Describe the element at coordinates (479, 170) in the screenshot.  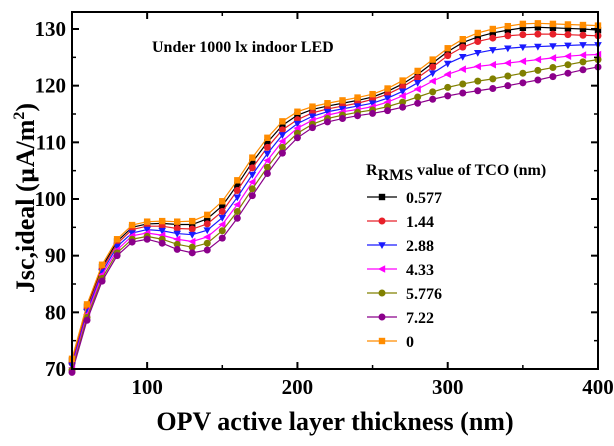
I see `legend-title-rest: value of TCO (nm)` at that location.